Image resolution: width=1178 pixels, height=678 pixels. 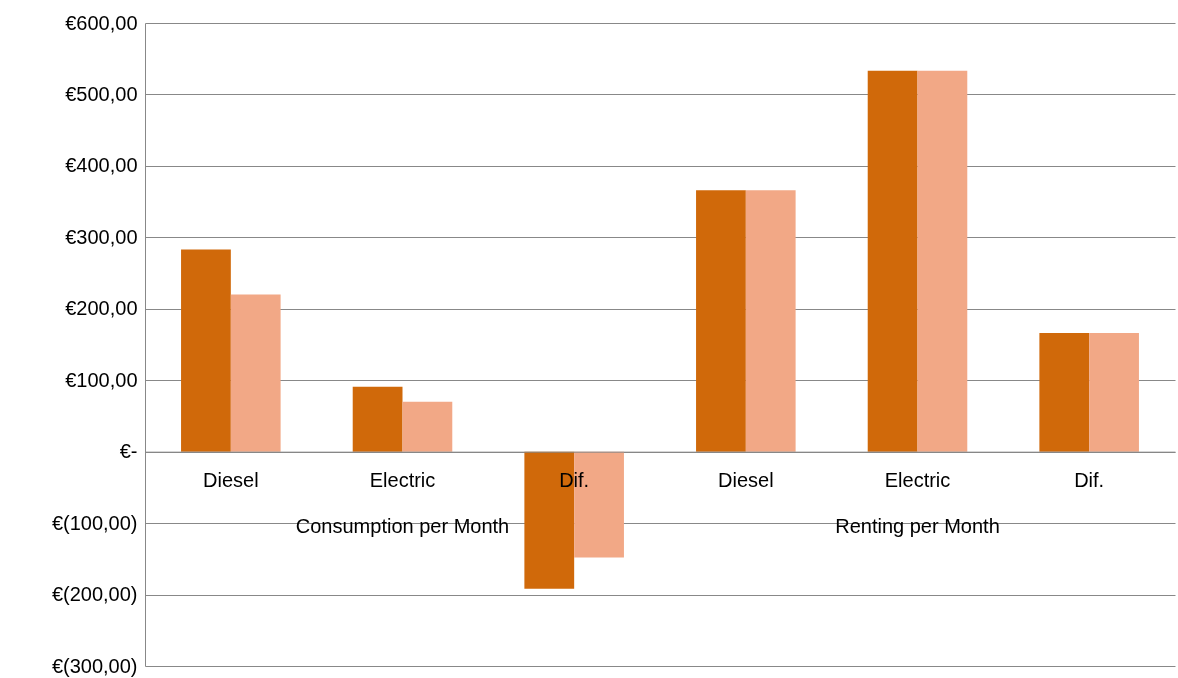 I want to click on y-tick-label: €300,00, so click(x=101, y=236).